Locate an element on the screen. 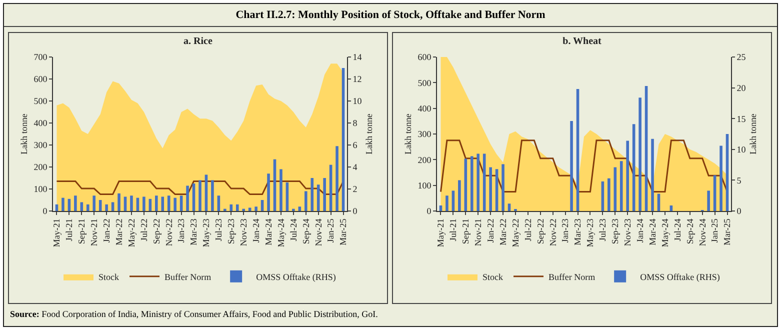 The image size is (783, 332). y2-tick-label: 10 is located at coordinates (741, 149).